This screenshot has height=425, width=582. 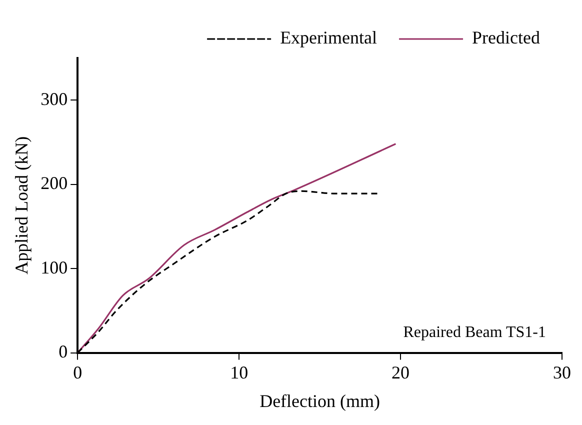 What do you see at coordinates (63, 352) in the screenshot?
I see `y-tick-label: 0` at bounding box center [63, 352].